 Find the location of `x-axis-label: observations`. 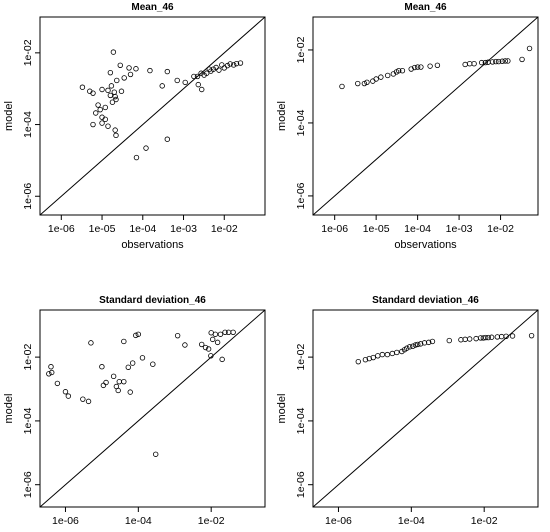

x-axis-label: observations is located at coordinates (152, 245).